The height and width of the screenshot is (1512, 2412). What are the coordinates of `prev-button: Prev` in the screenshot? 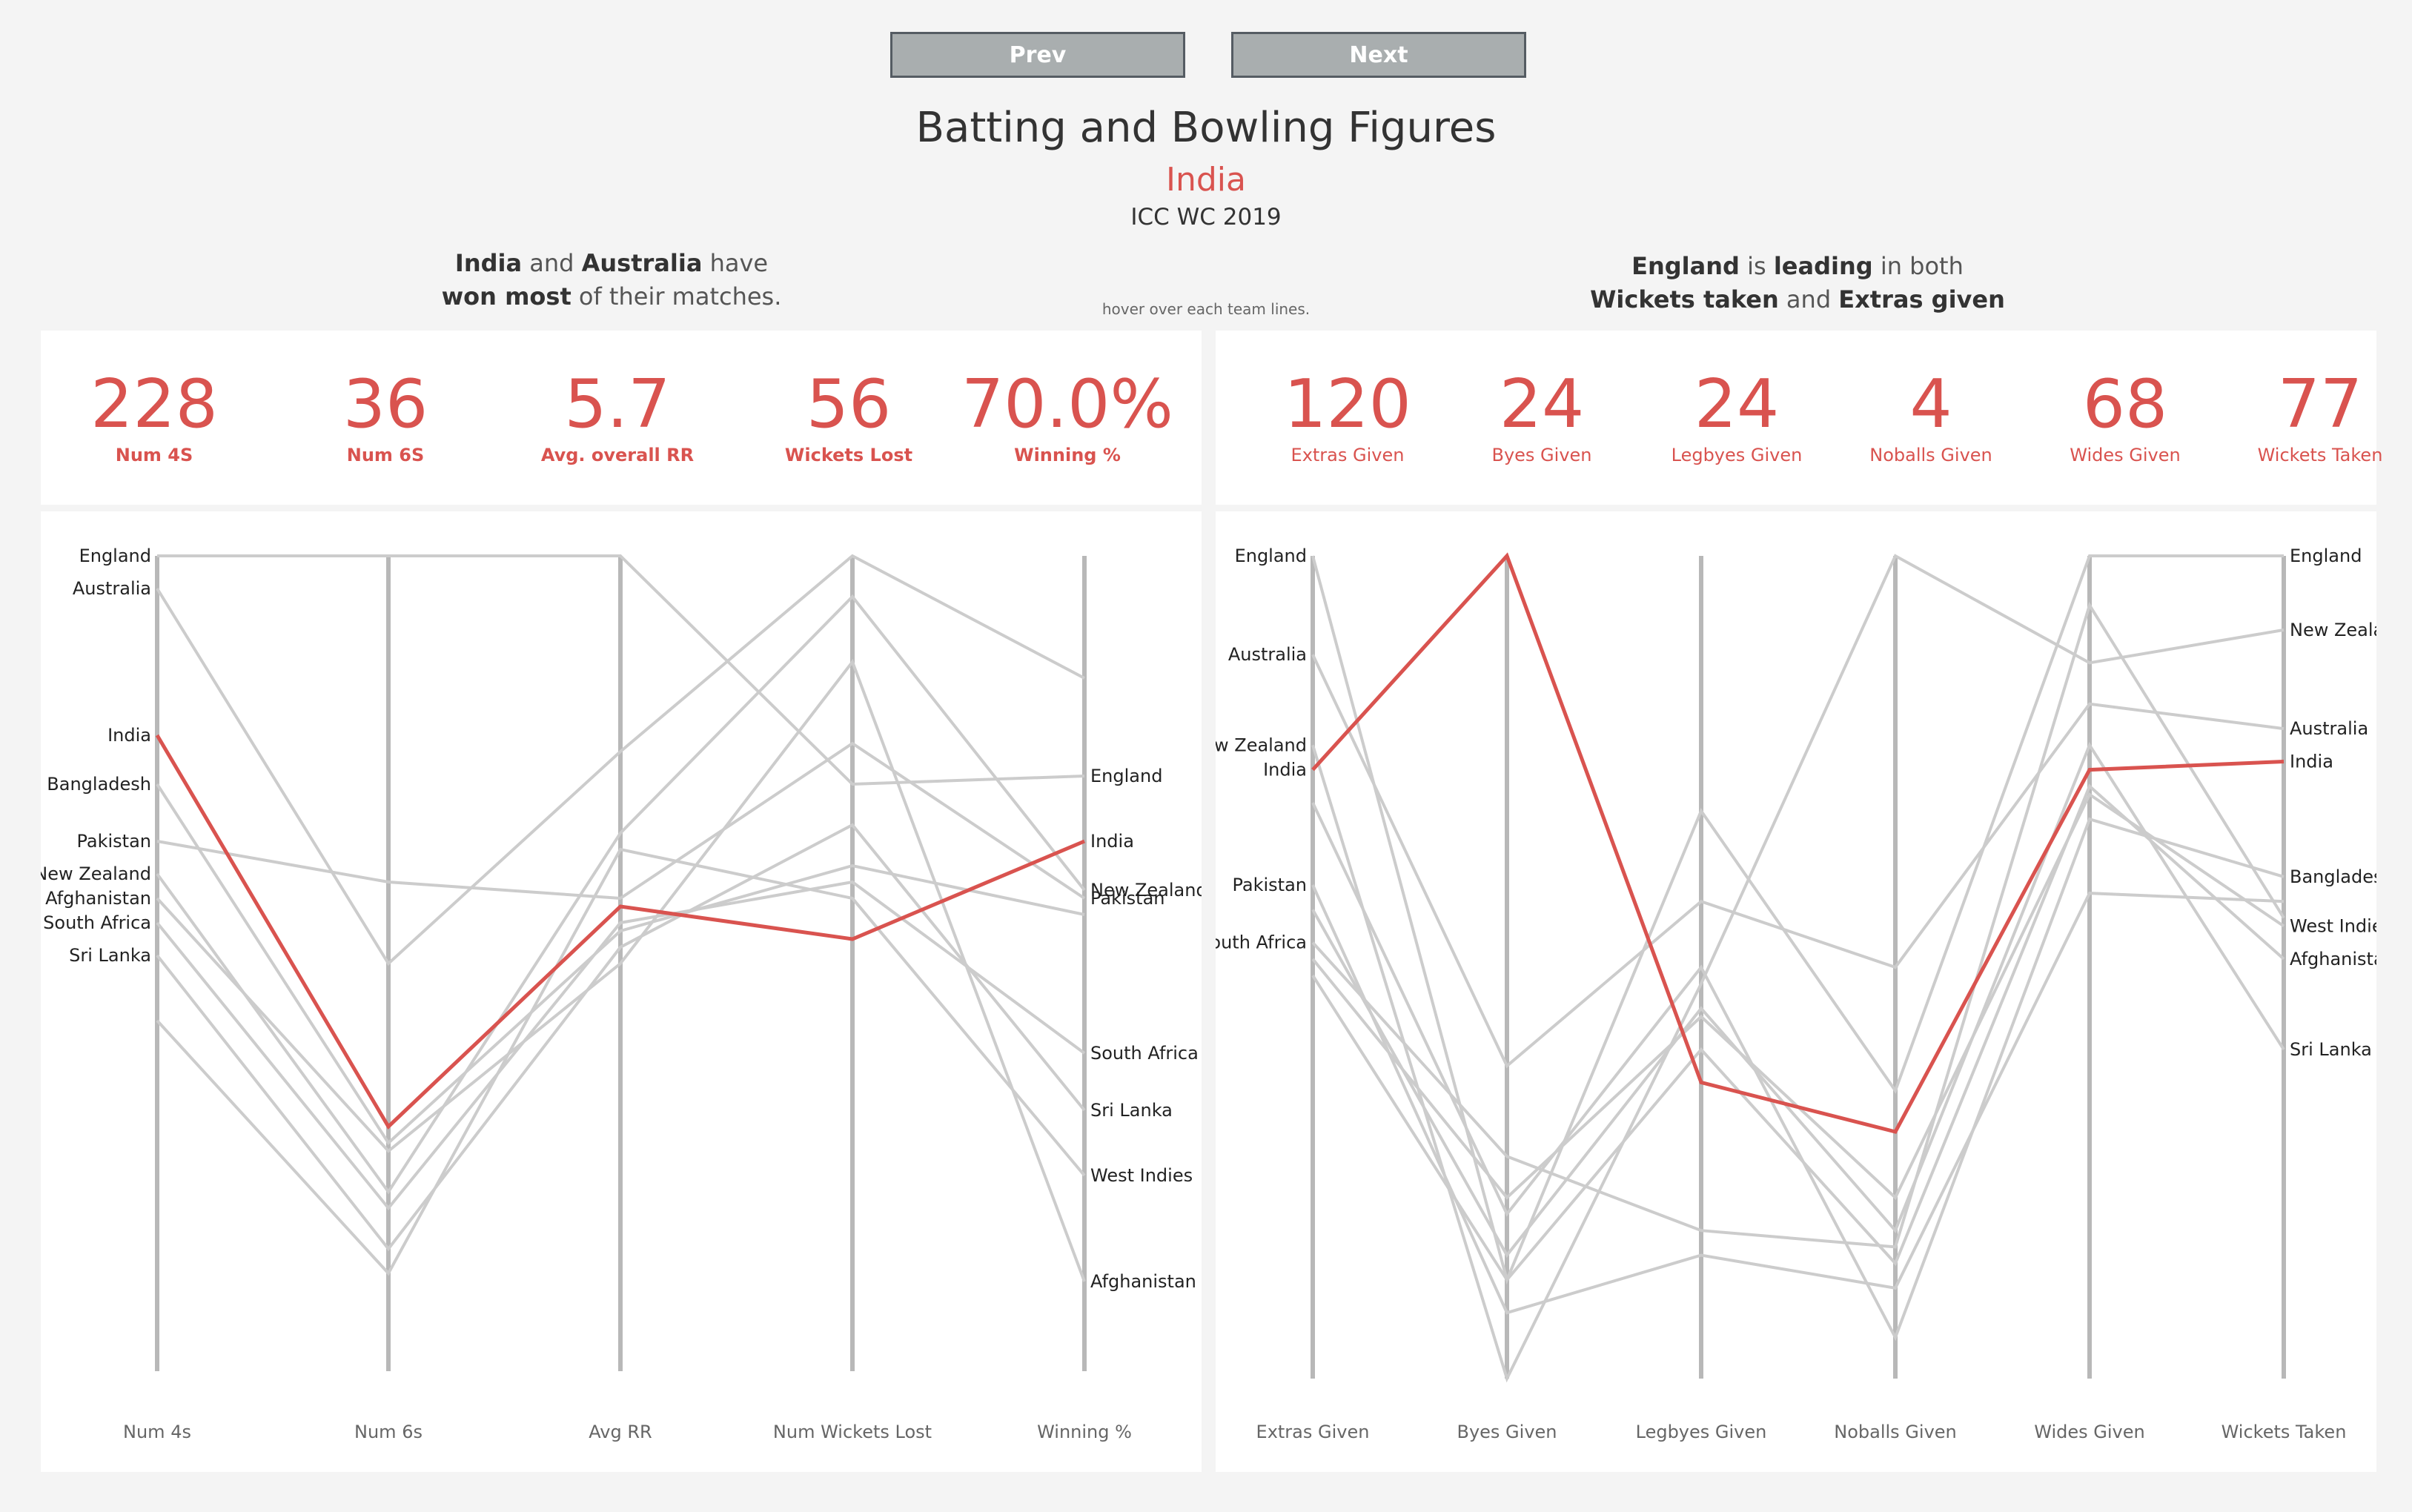 It's located at (1037, 55).